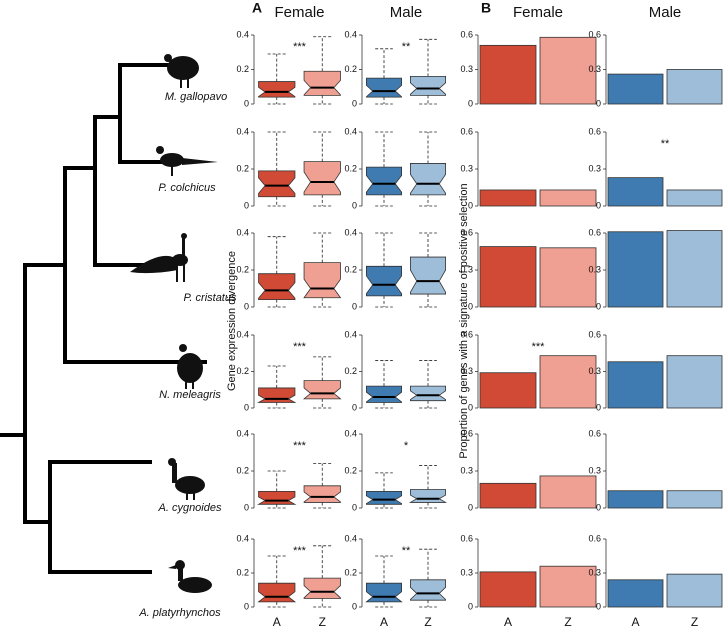  What do you see at coordinates (186, 479) in the screenshot?
I see `goose-icon` at bounding box center [186, 479].